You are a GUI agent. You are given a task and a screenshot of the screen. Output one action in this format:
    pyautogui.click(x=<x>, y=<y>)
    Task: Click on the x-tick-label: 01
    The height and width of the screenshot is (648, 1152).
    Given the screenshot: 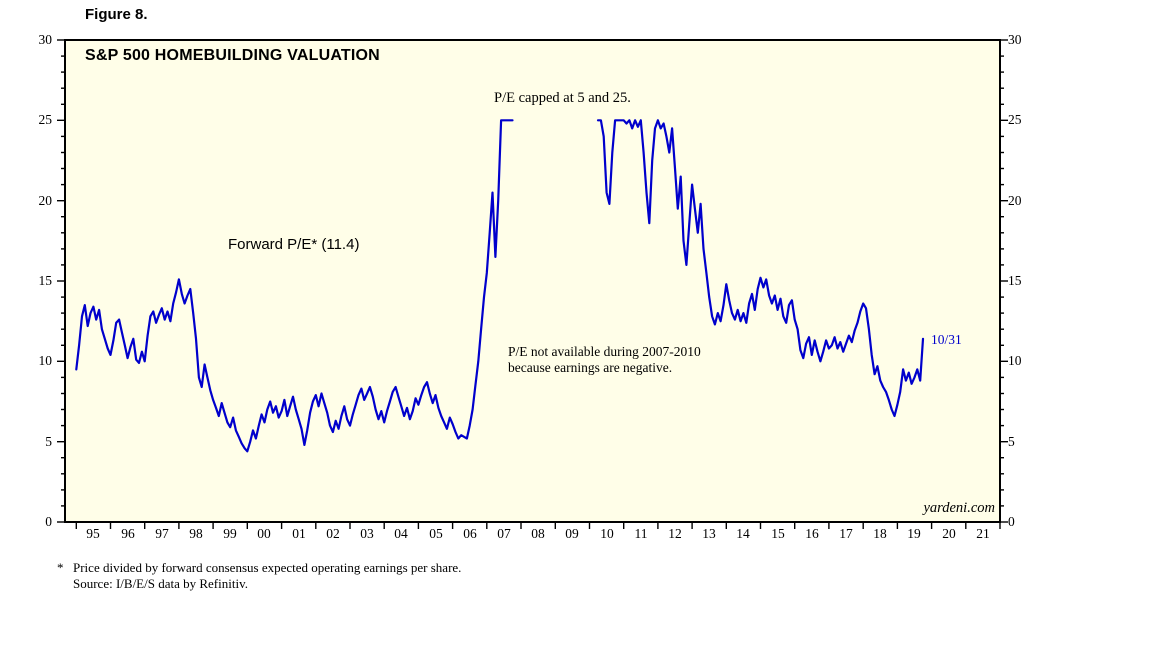 What is the action you would take?
    pyautogui.click(x=299, y=533)
    